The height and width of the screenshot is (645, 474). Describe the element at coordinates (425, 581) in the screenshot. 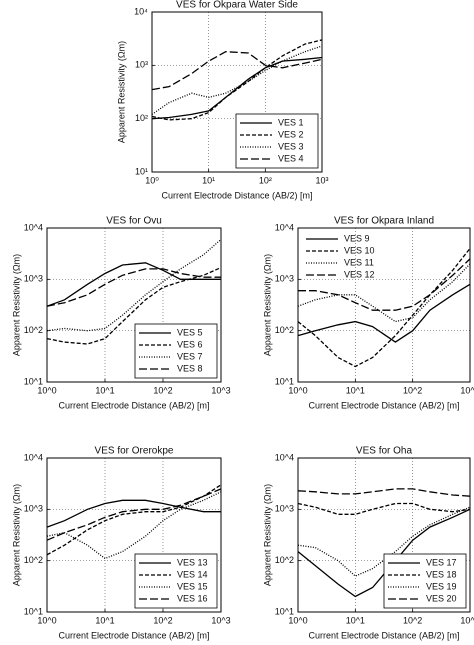

I see `legend: VES 17 VES 18 VES 19 VES 20` at that location.